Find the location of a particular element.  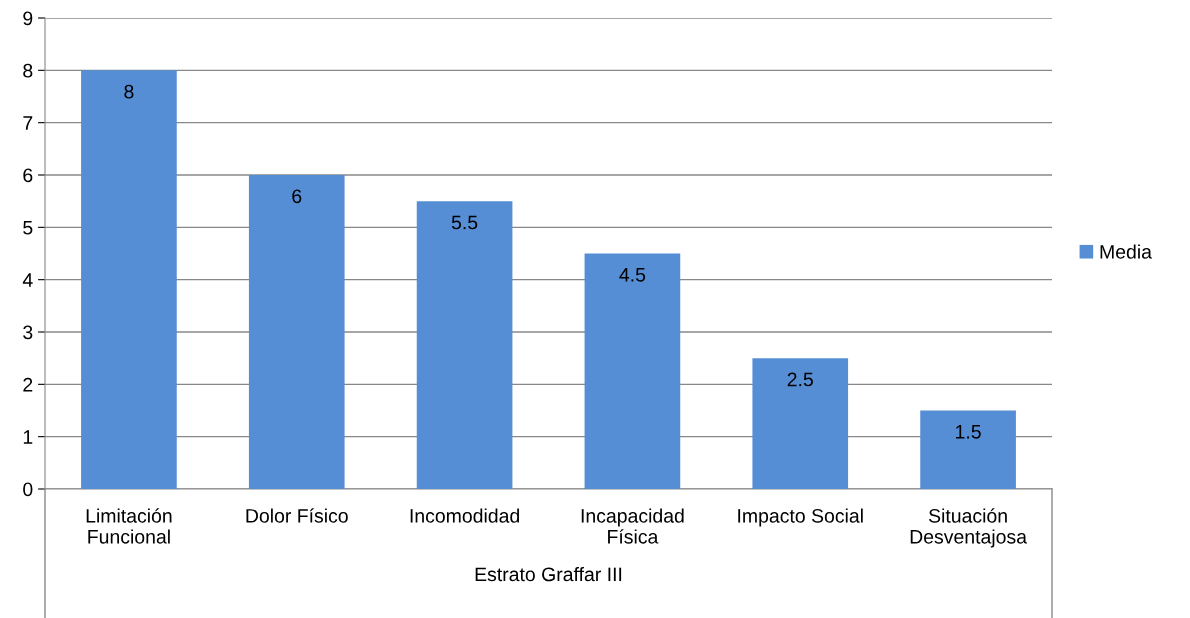

x-tick-label: Incomodidad is located at coordinates (465, 515).